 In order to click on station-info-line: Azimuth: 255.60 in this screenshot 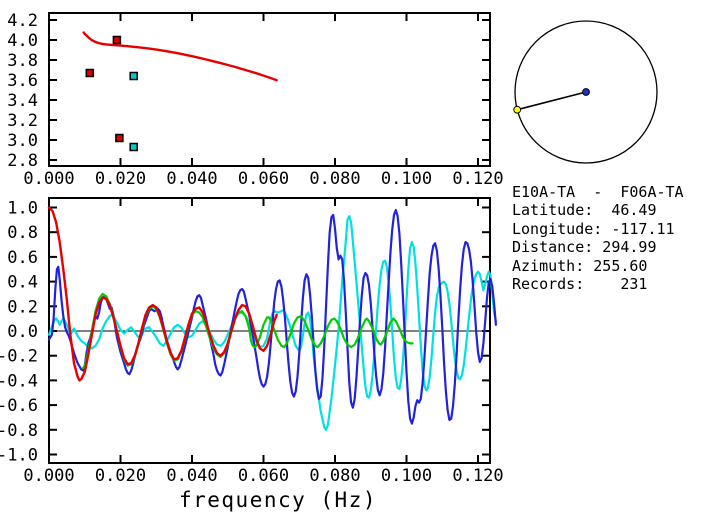, I will do `click(580, 265)`.